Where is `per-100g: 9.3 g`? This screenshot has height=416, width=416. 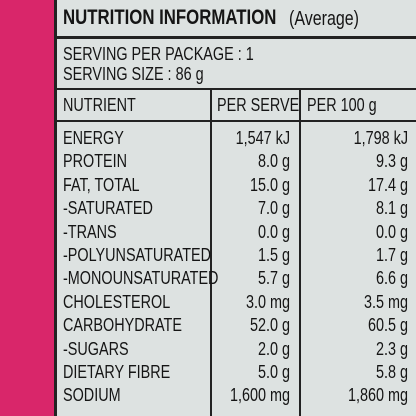 per-100g: 9.3 g is located at coordinates (391, 161).